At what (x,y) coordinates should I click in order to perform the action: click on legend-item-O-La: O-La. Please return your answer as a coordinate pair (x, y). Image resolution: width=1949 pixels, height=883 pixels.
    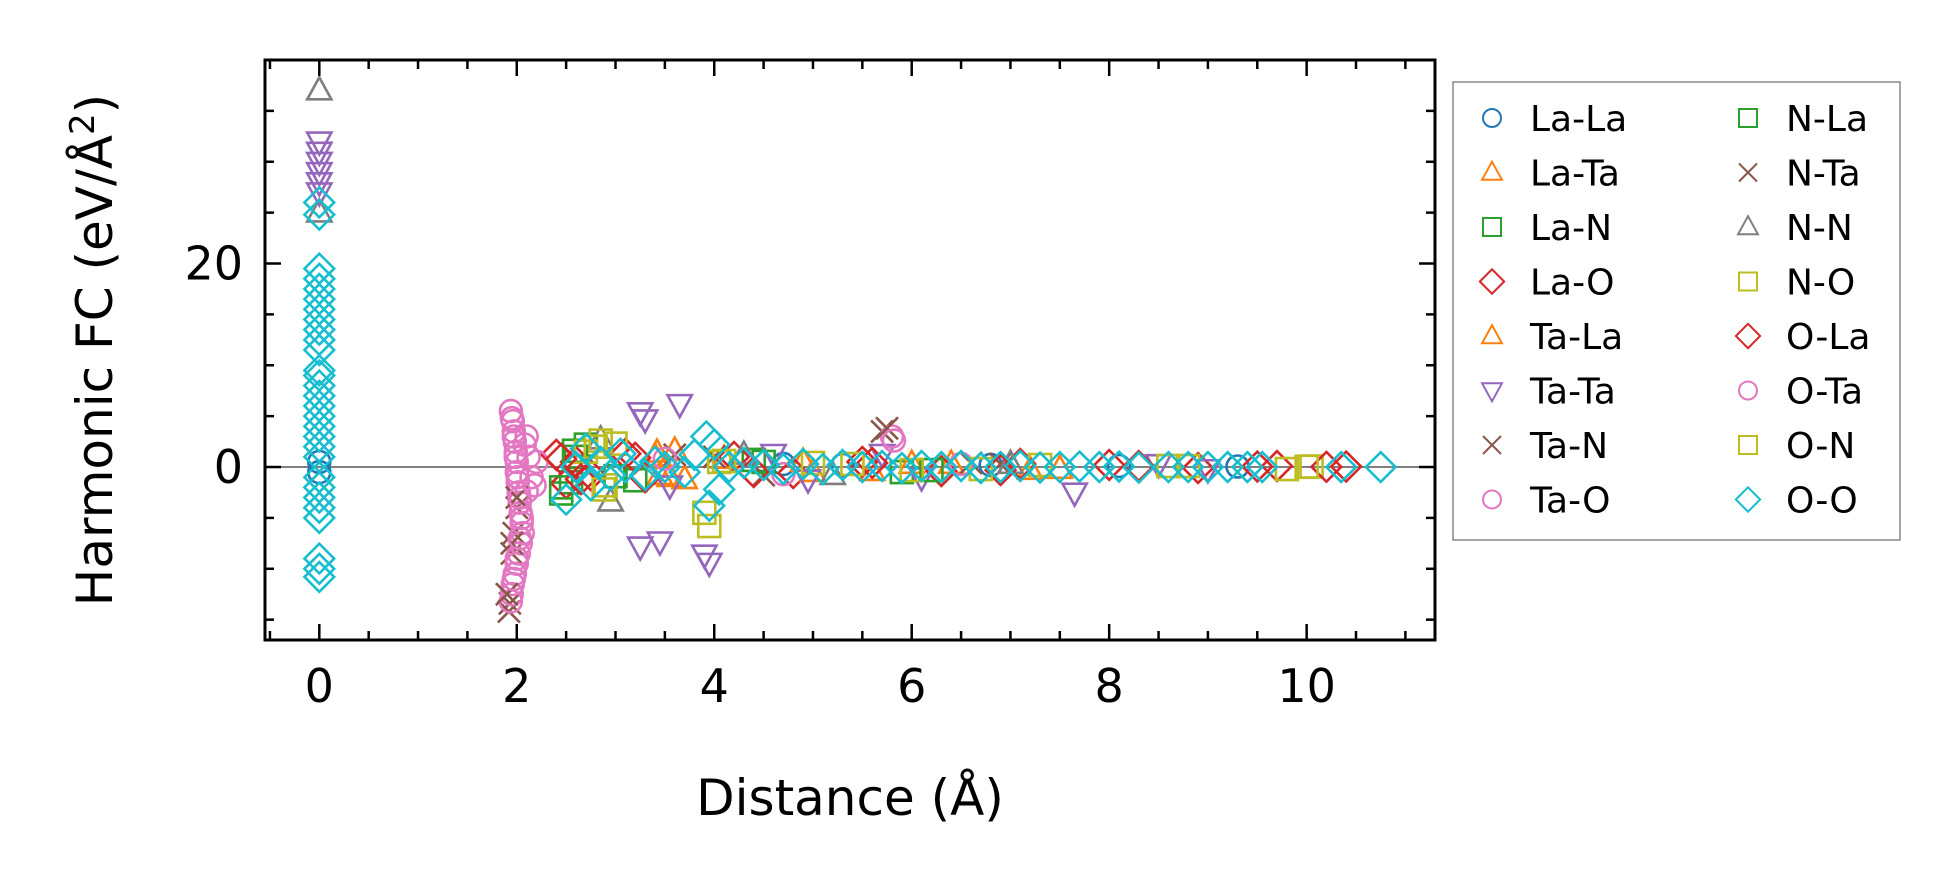
    Looking at the image, I should click on (1802, 337).